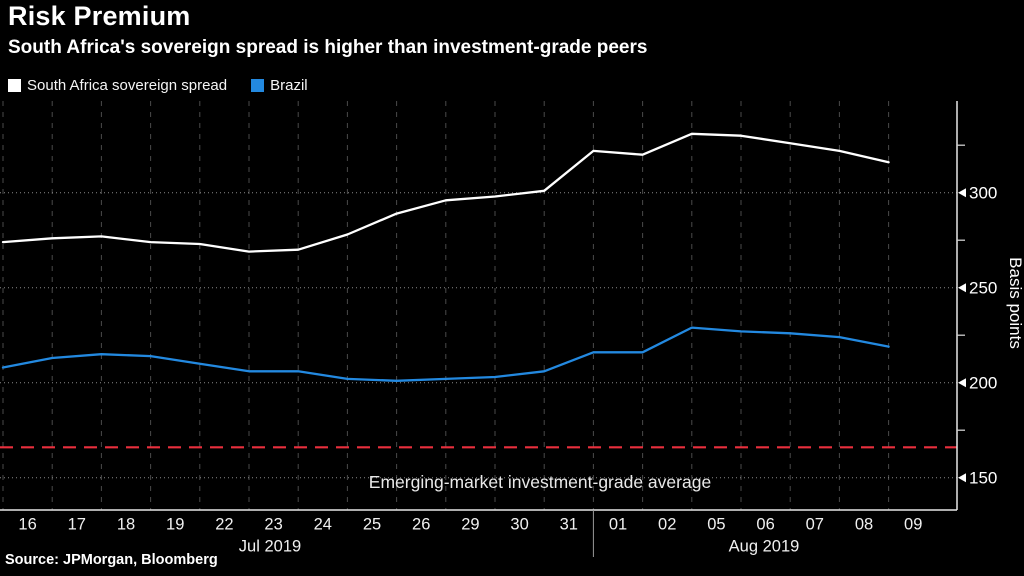 The image size is (1024, 576). What do you see at coordinates (421, 525) in the screenshot?
I see `x-tick-label: 26` at bounding box center [421, 525].